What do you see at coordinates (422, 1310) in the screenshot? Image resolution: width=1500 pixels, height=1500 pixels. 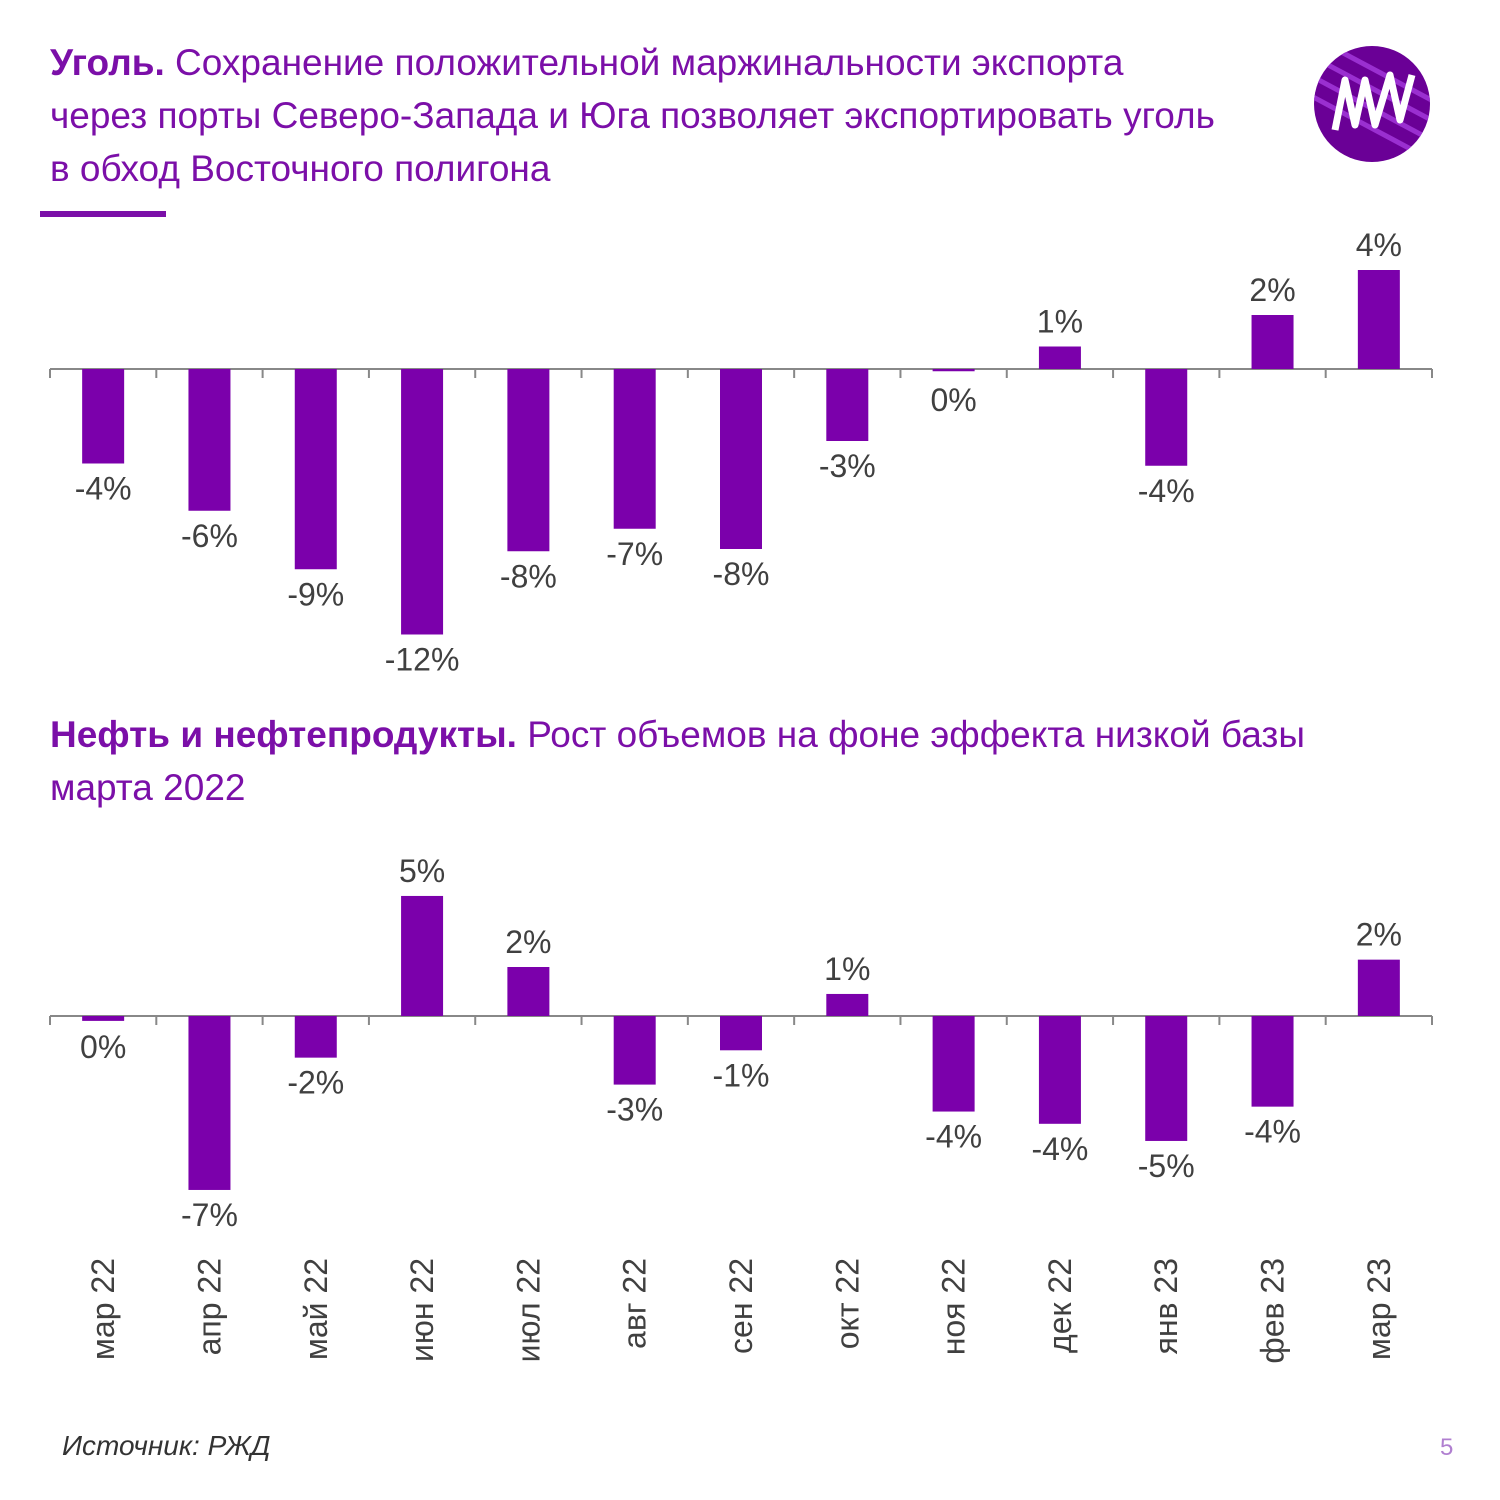 I see `x-tick-label: июн 22` at bounding box center [422, 1310].